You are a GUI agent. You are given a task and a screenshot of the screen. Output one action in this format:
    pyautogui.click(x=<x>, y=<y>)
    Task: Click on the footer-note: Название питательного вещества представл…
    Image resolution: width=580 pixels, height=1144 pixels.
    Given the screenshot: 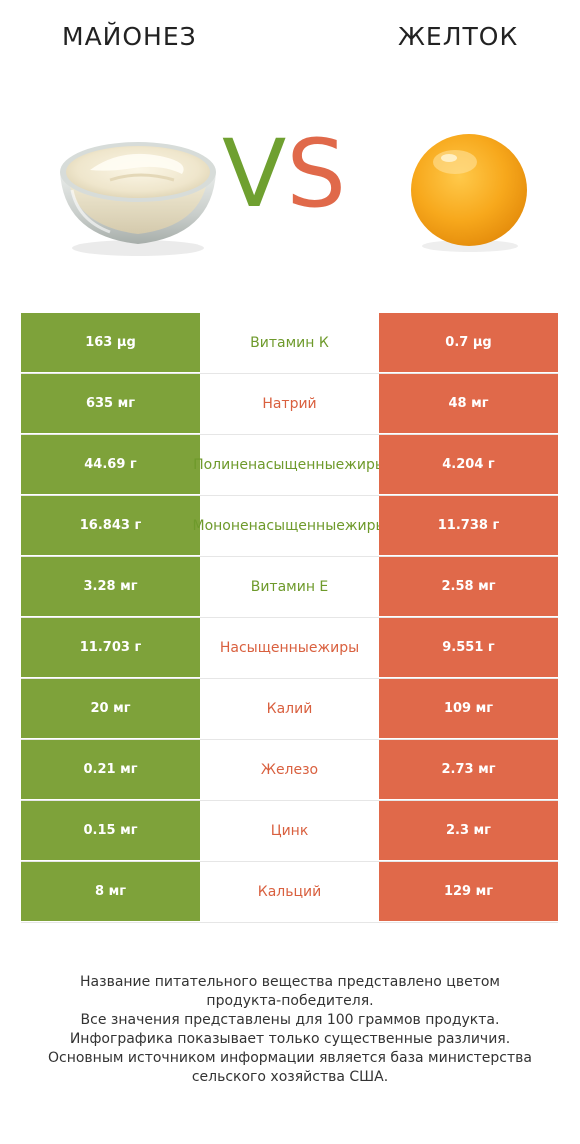 What is the action you would take?
    pyautogui.click(x=290, y=1030)
    